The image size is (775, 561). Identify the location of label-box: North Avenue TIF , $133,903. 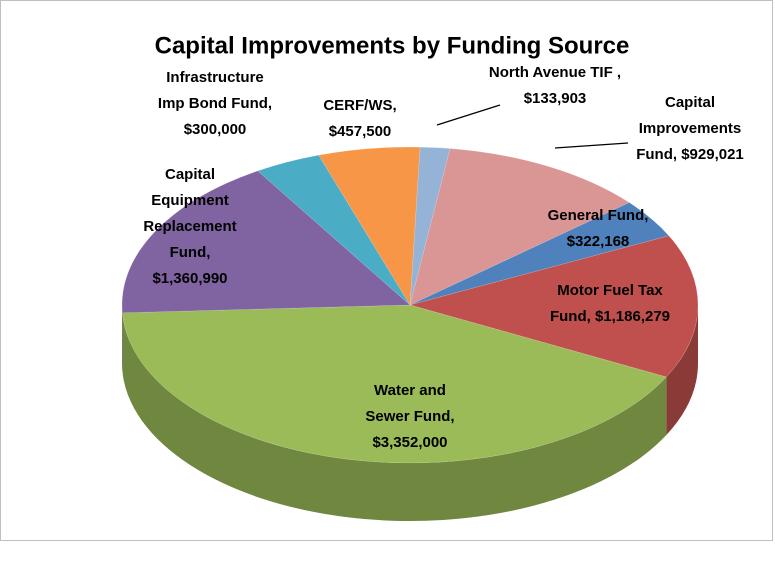
(555, 86).